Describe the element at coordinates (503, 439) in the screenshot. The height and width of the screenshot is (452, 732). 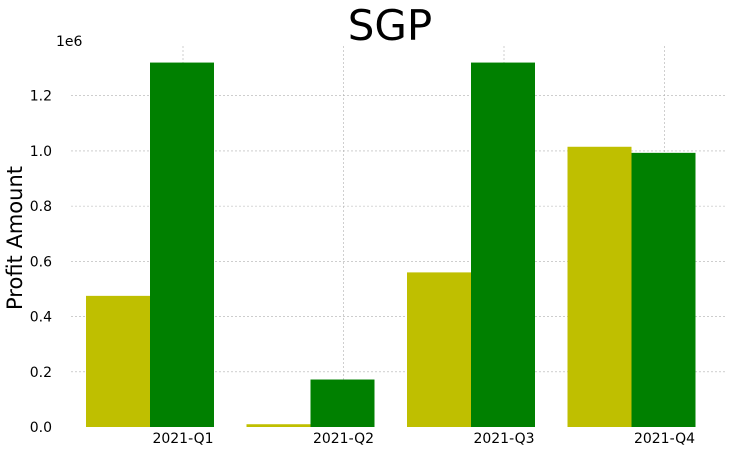
I see `x-tick-label: 2021-Q3` at that location.